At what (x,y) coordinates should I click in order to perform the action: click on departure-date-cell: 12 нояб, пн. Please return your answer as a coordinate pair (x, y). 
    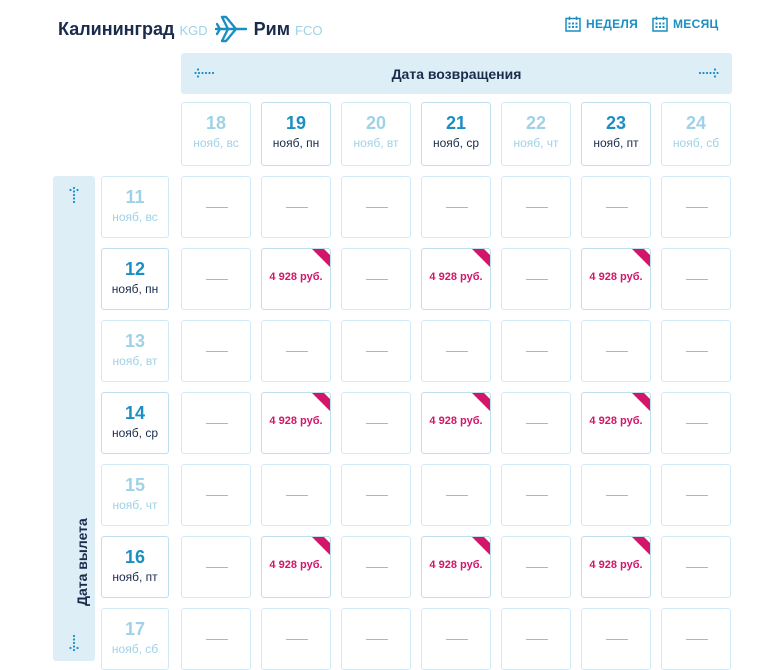
    Looking at the image, I should click on (135, 279).